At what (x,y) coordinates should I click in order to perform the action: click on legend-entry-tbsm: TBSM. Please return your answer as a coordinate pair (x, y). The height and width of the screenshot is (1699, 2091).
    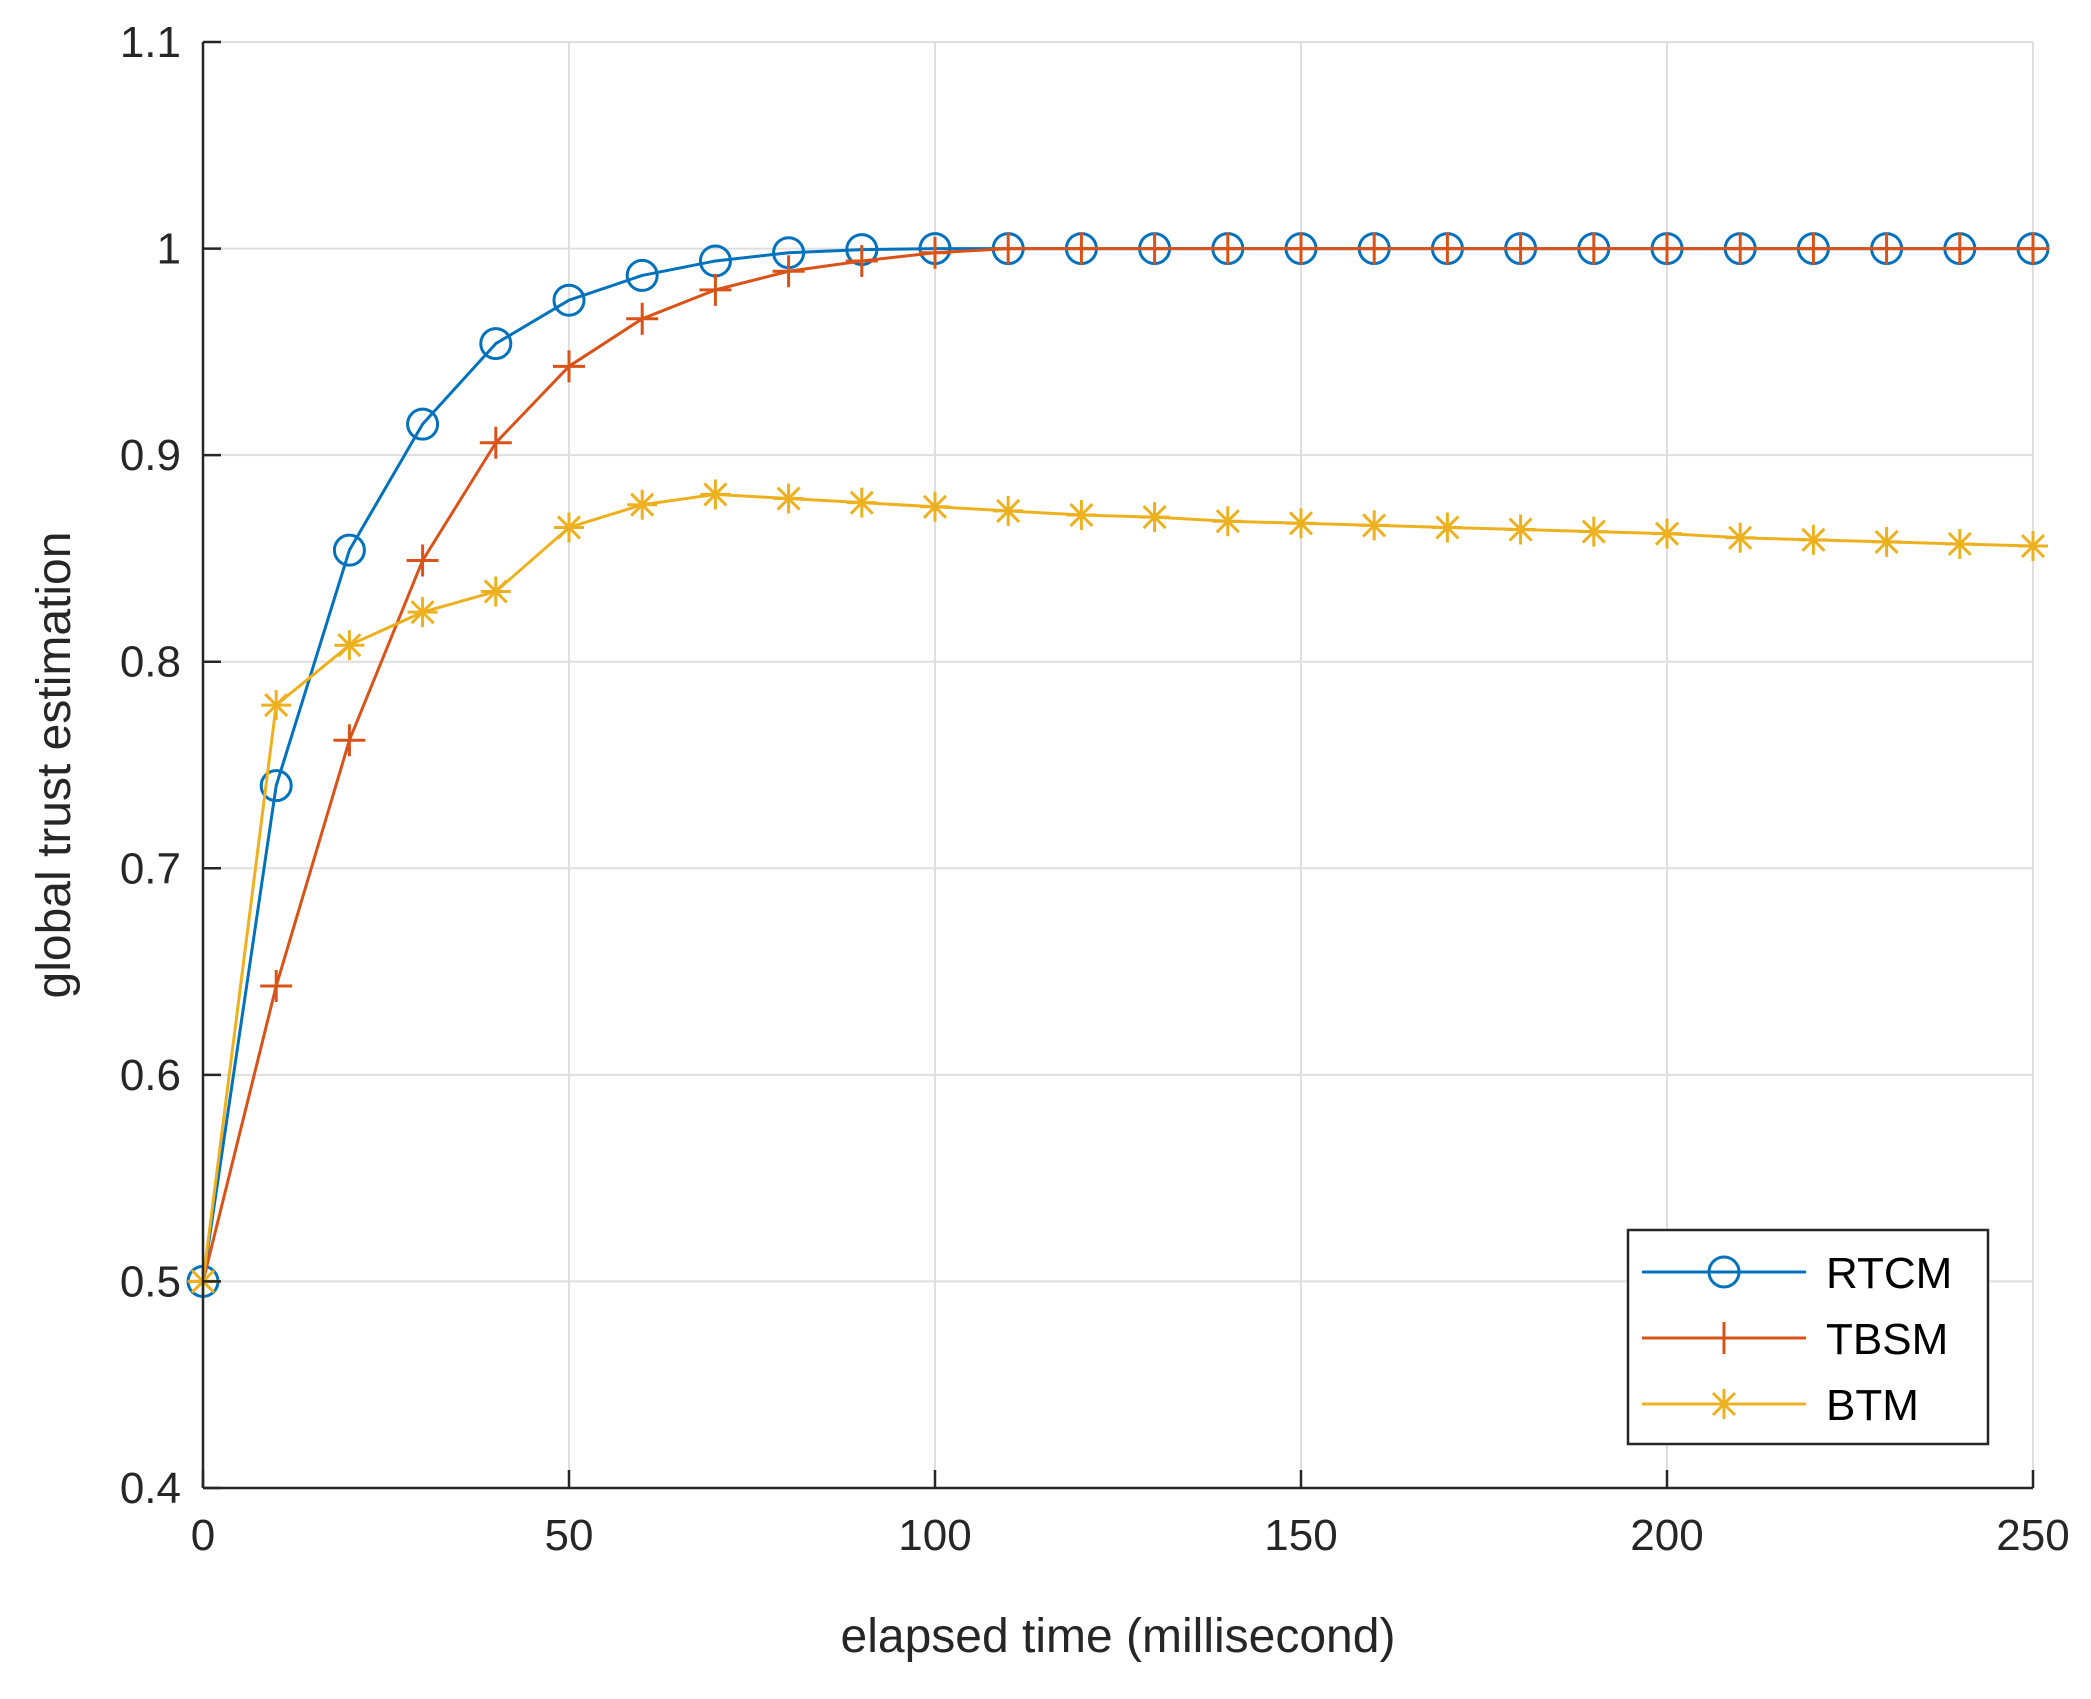
    Looking at the image, I should click on (1795, 1339).